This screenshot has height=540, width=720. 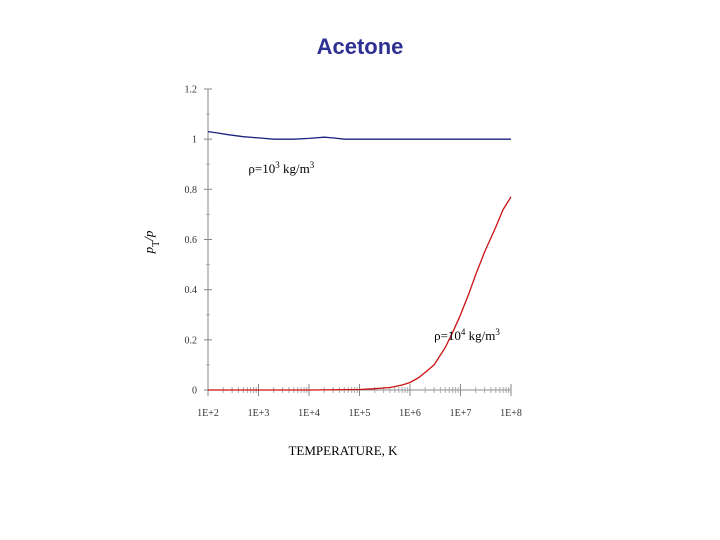 I want to click on x-tick-label: 1E+3, so click(x=259, y=413).